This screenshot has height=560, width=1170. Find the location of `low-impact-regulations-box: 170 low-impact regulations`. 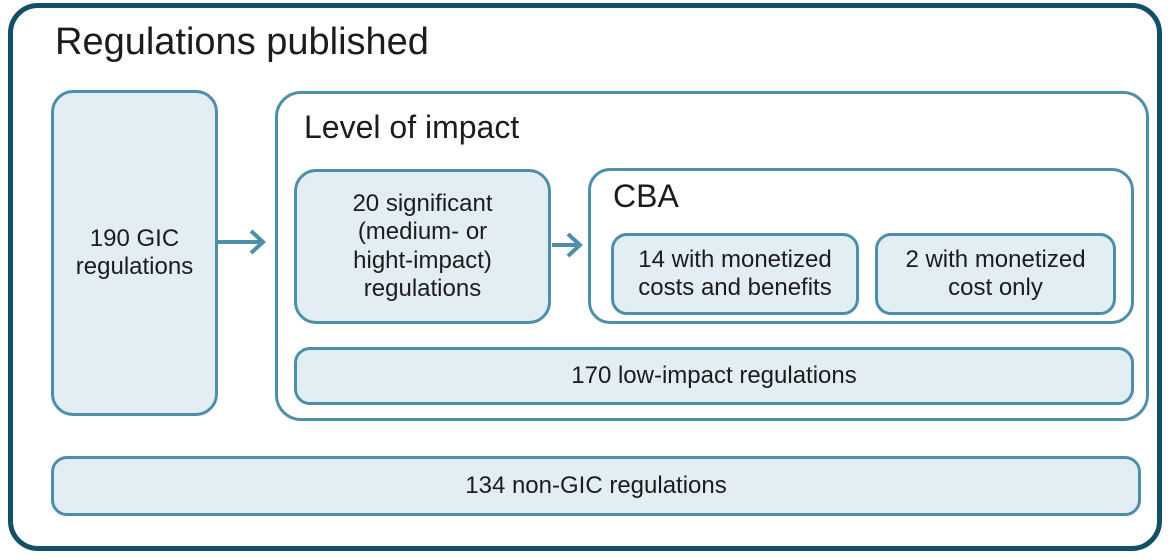

low-impact-regulations-box: 170 low-impact regulations is located at coordinates (714, 376).